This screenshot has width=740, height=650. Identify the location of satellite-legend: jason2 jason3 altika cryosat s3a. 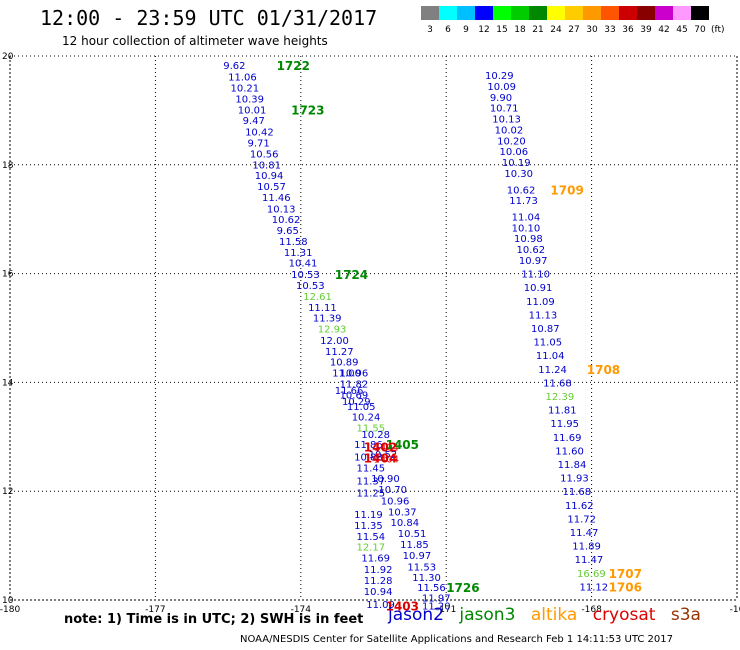
(549, 615).